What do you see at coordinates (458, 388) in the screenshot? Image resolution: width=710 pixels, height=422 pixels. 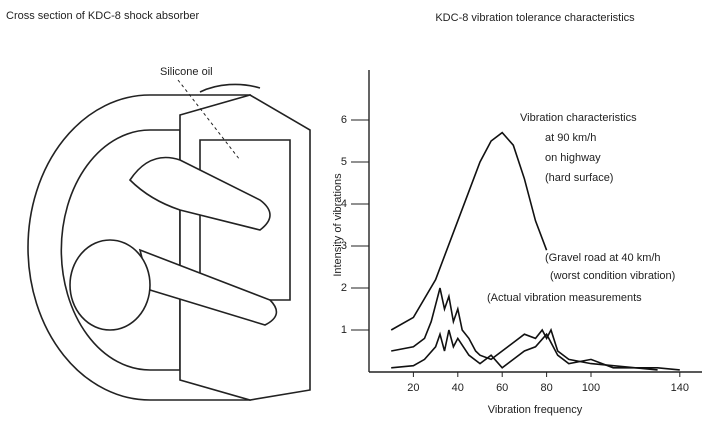 I see `x-tick-label: 40` at bounding box center [458, 388].